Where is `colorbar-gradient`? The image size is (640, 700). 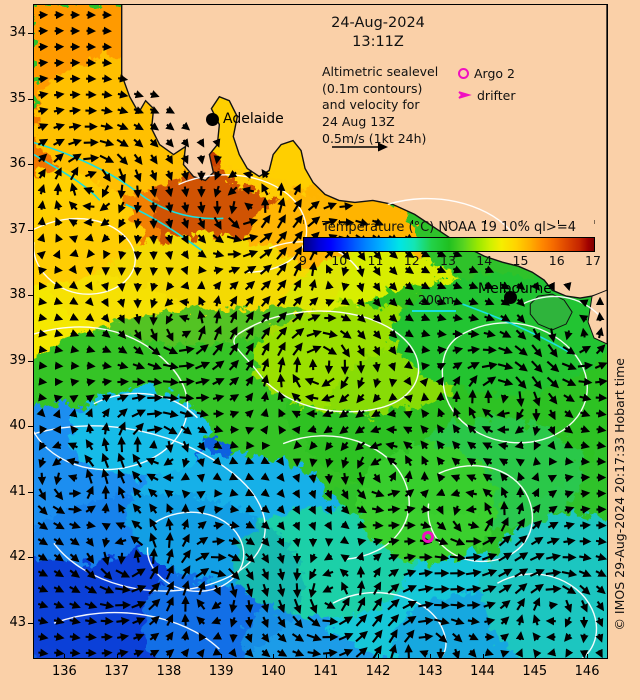
colorbar-gradient is located at coordinates (449, 236).